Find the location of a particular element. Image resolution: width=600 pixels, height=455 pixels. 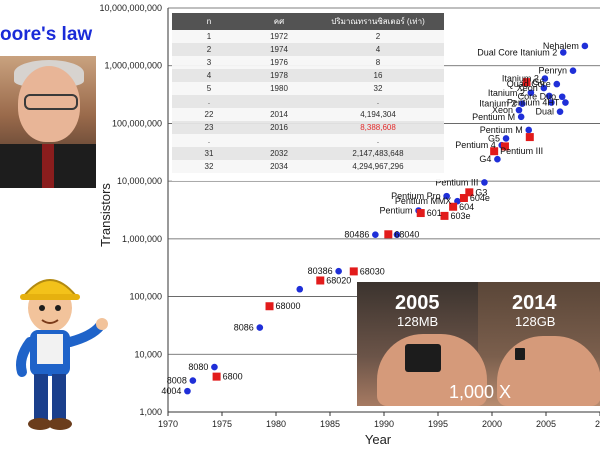

y-tick-label: 100,000,000 is located at coordinates (137, 123).